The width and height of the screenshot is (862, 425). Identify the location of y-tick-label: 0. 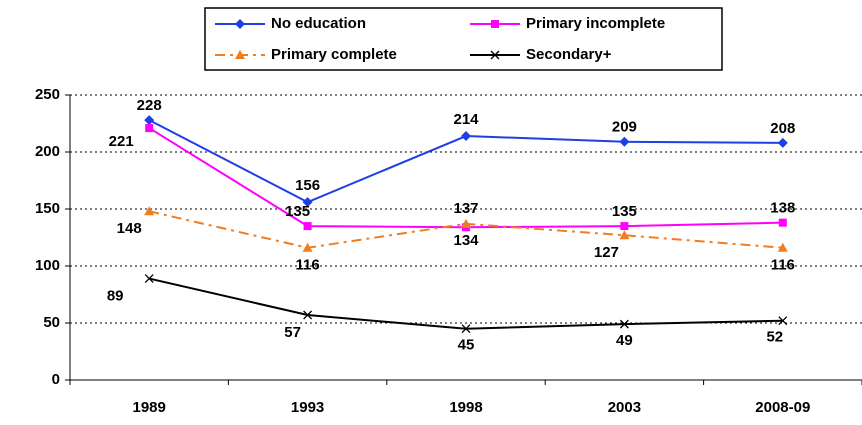
(56, 379).